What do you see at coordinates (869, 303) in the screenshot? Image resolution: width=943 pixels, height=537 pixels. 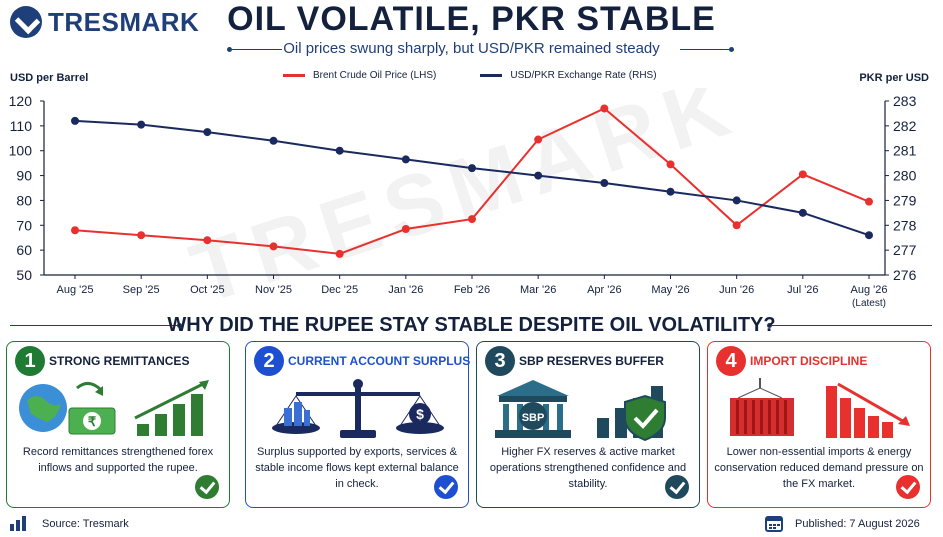 I see `x-tick-sublabel: (Latest)` at bounding box center [869, 303].